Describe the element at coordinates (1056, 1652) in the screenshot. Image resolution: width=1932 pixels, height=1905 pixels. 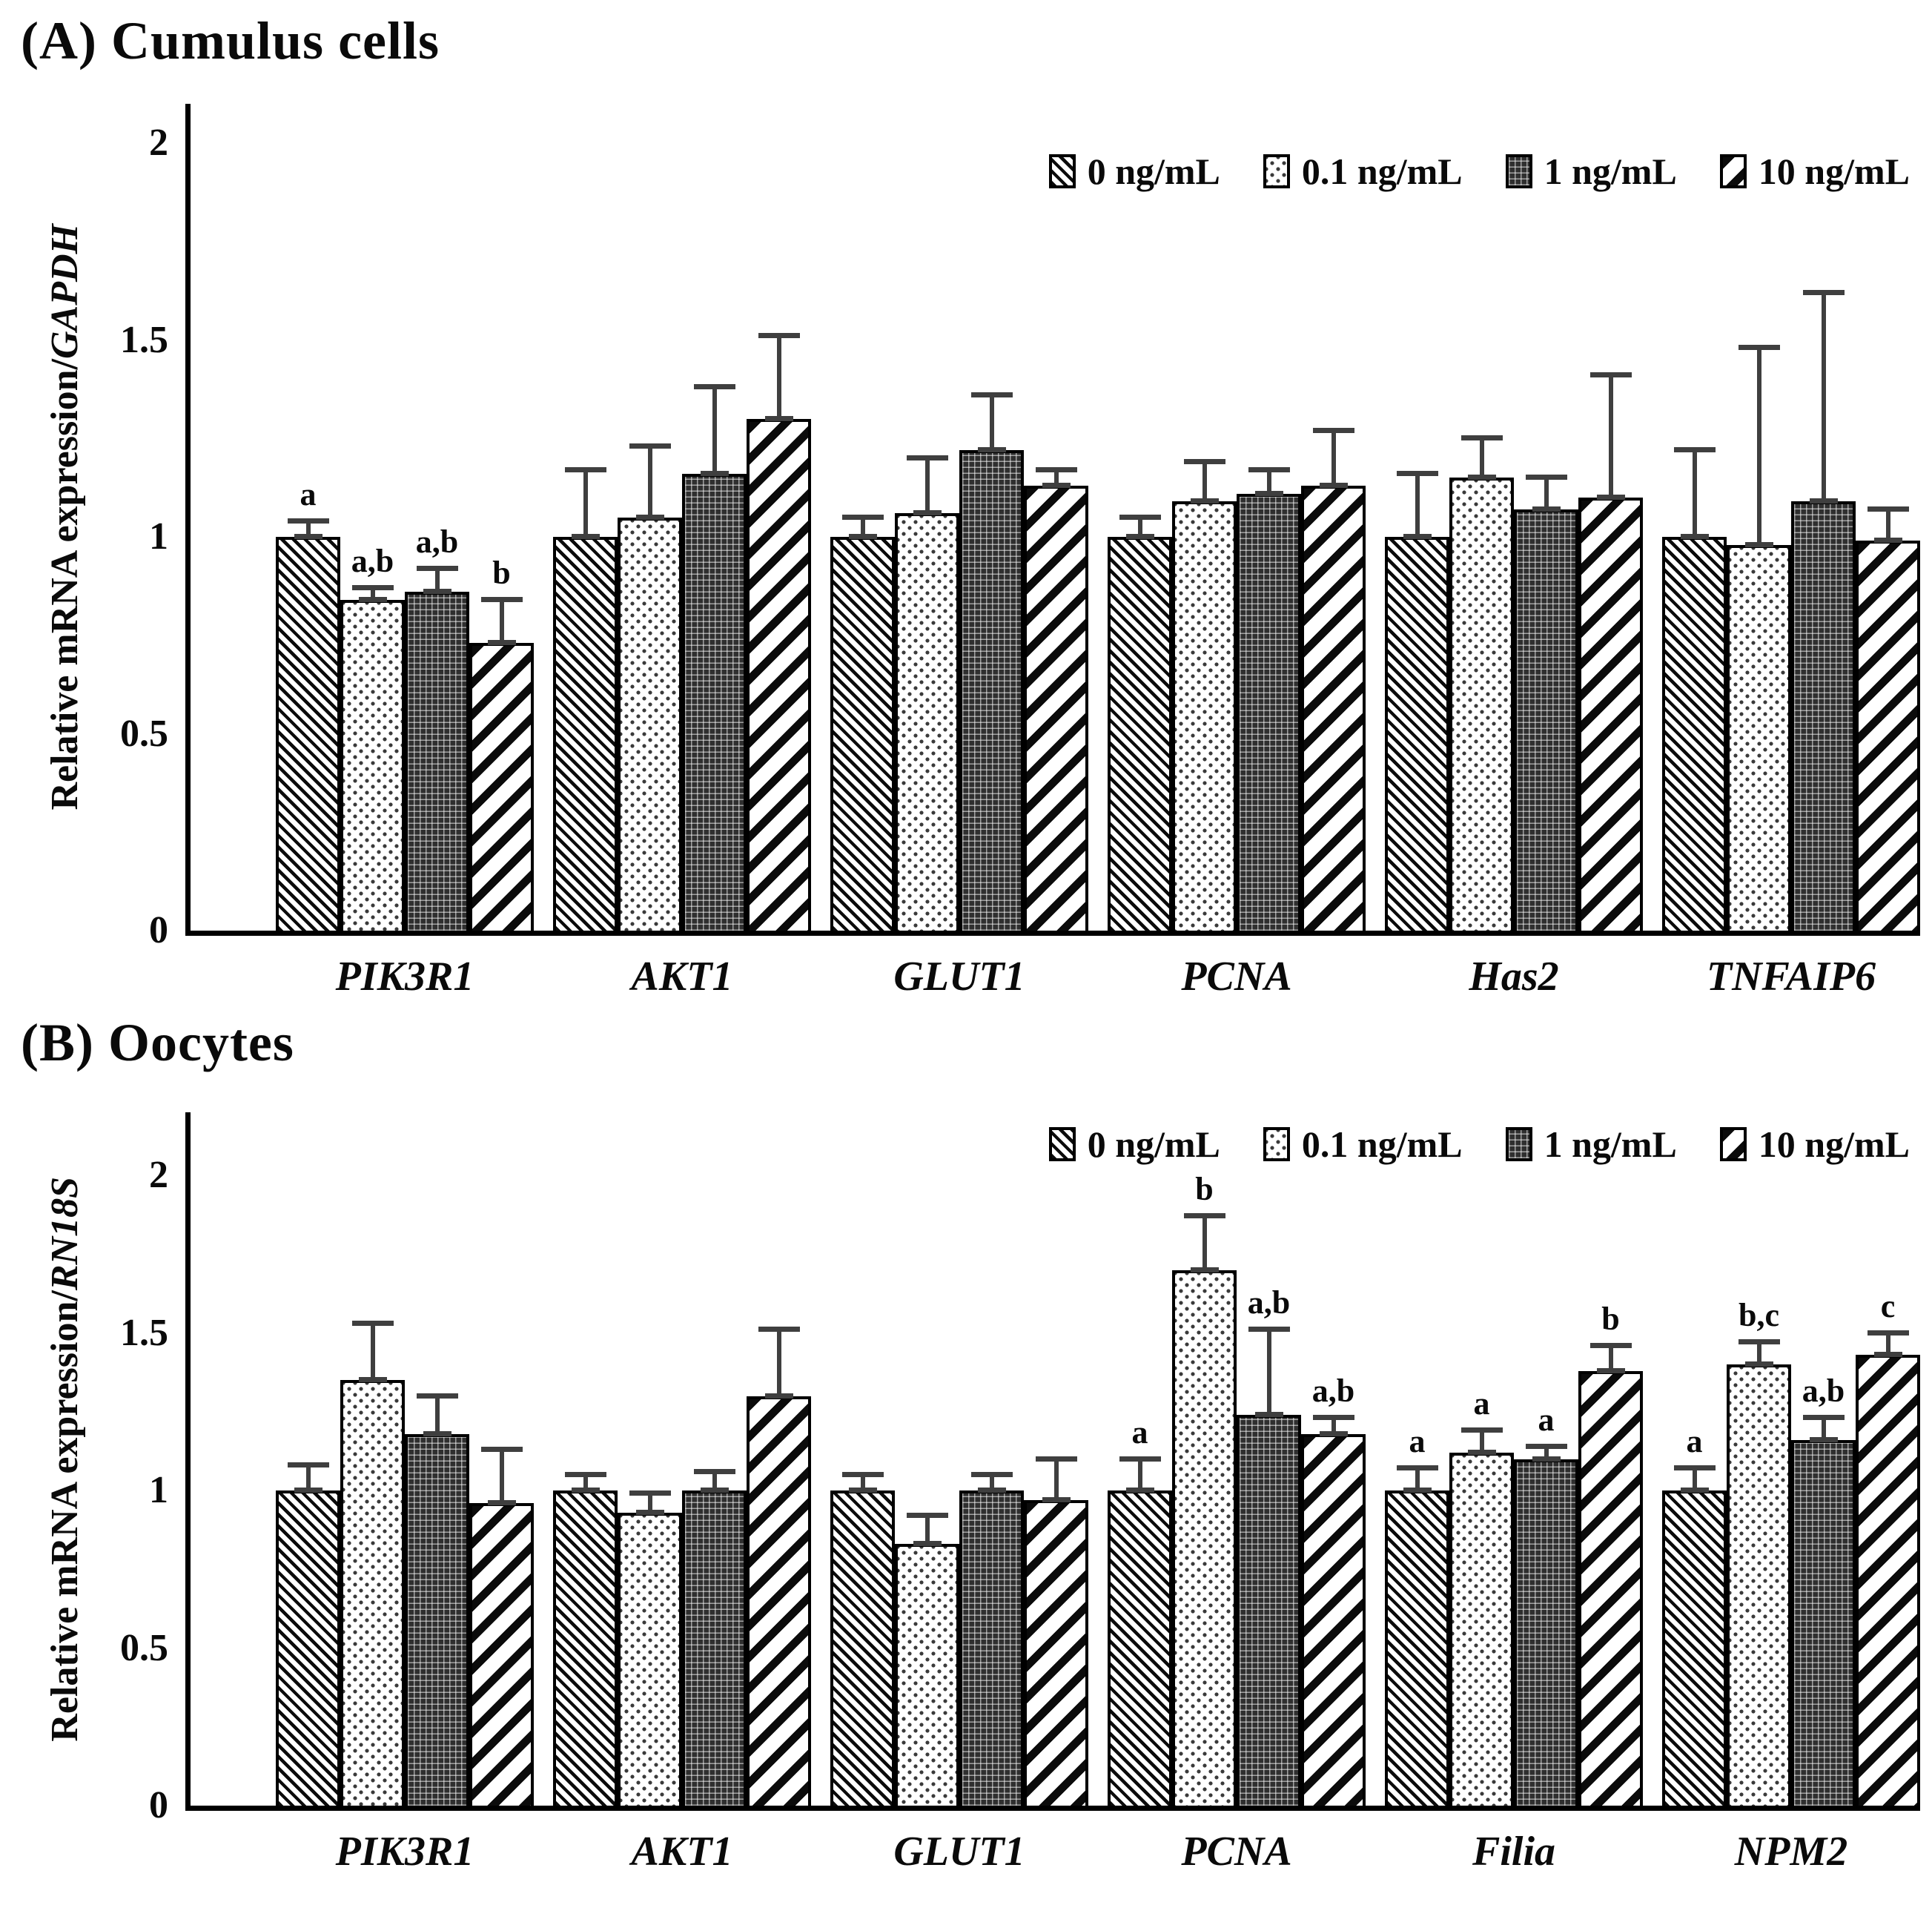
I see `bar-GLUT1-10ng/mL` at that location.